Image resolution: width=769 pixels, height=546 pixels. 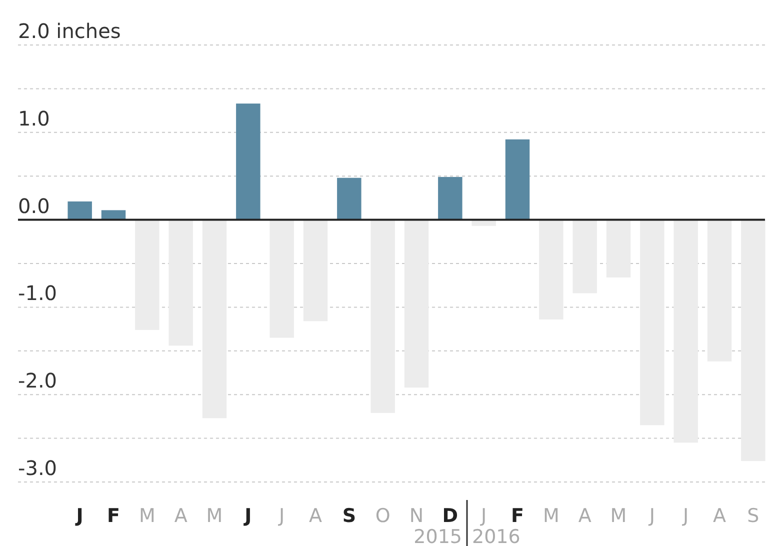 I want to click on y-tick-label: -2.0, so click(x=38, y=380).